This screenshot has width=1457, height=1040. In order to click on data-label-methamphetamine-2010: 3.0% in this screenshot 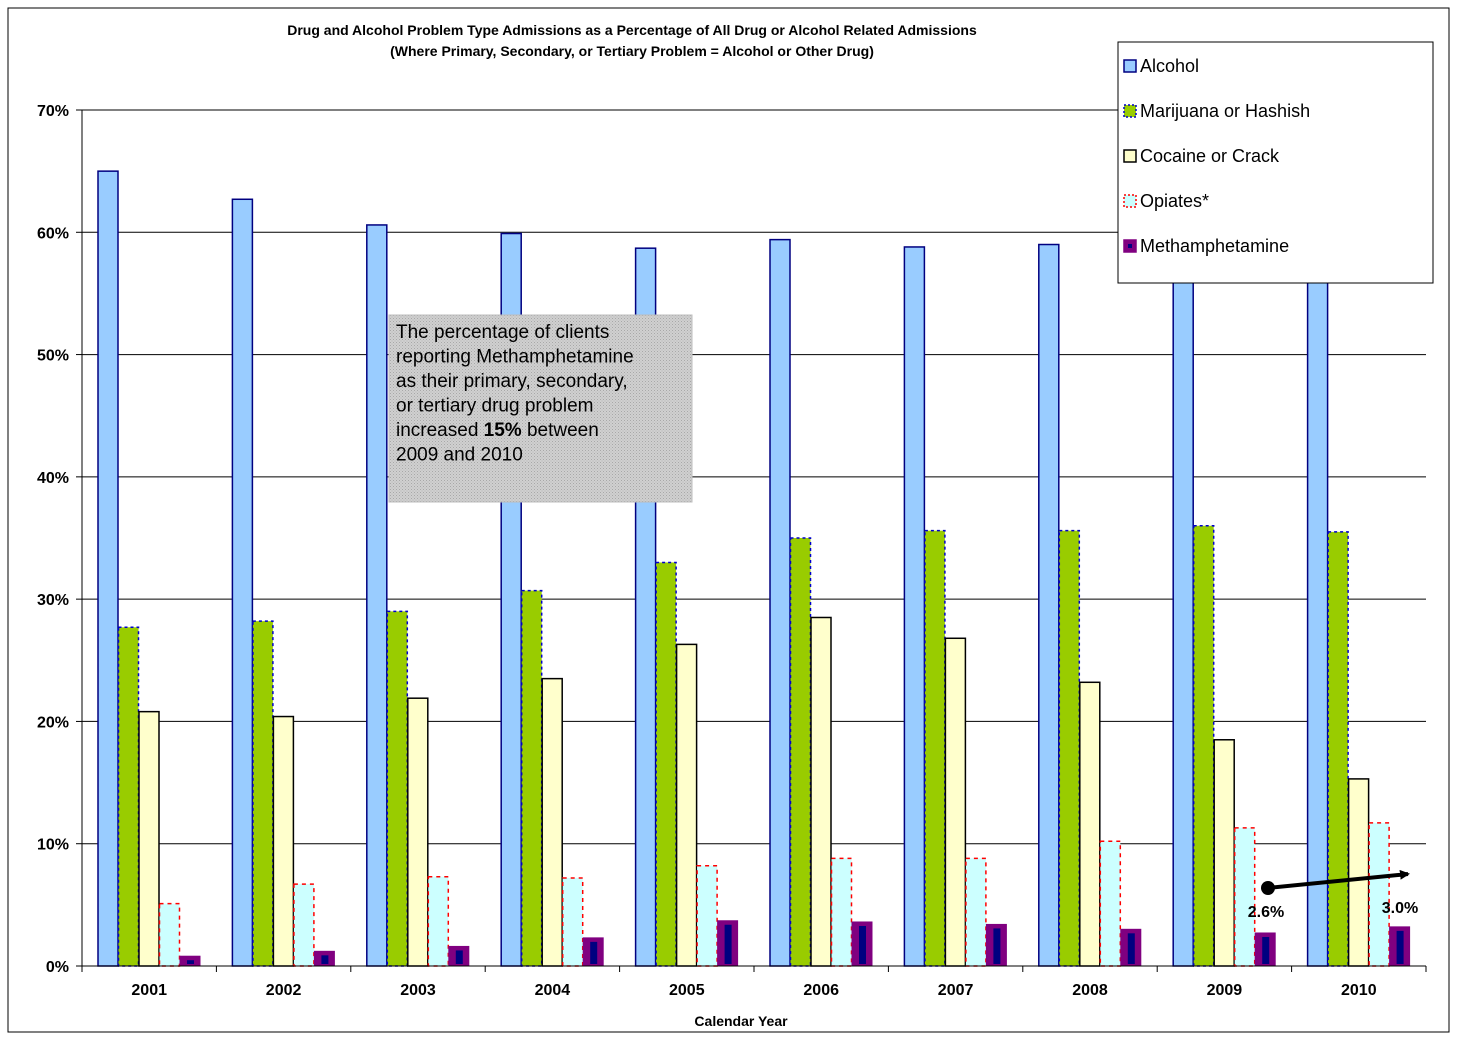, I will do `click(1400, 908)`.